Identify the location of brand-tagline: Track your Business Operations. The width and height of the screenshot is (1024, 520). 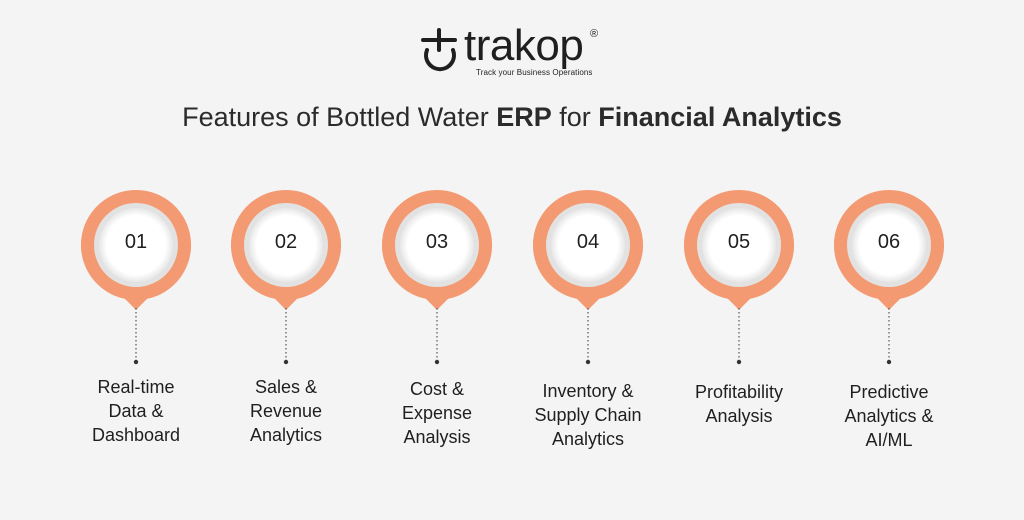
(534, 72).